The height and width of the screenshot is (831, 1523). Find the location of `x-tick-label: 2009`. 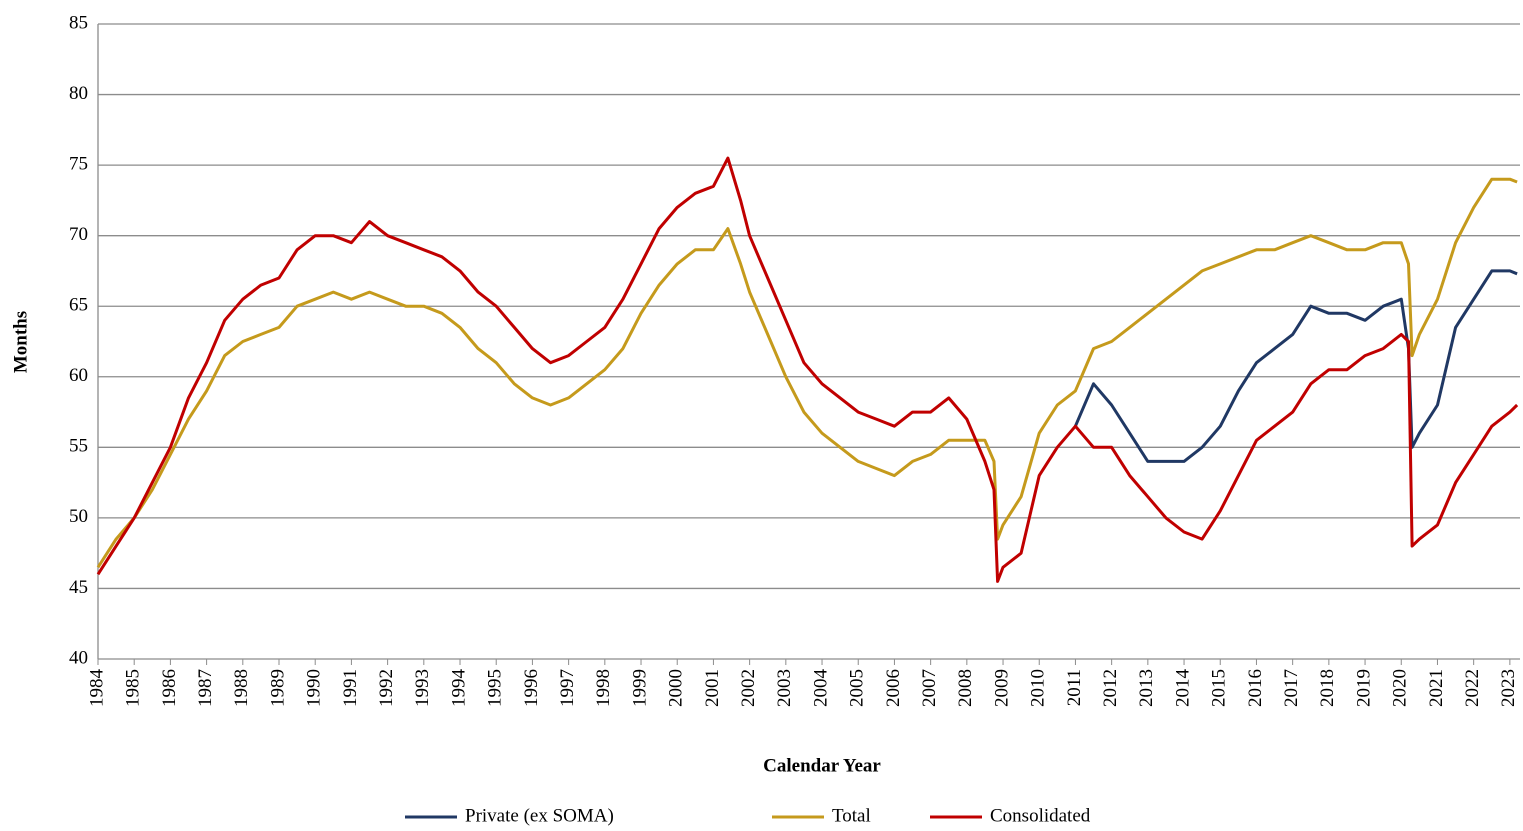

x-tick-label: 2009 is located at coordinates (1001, 688).